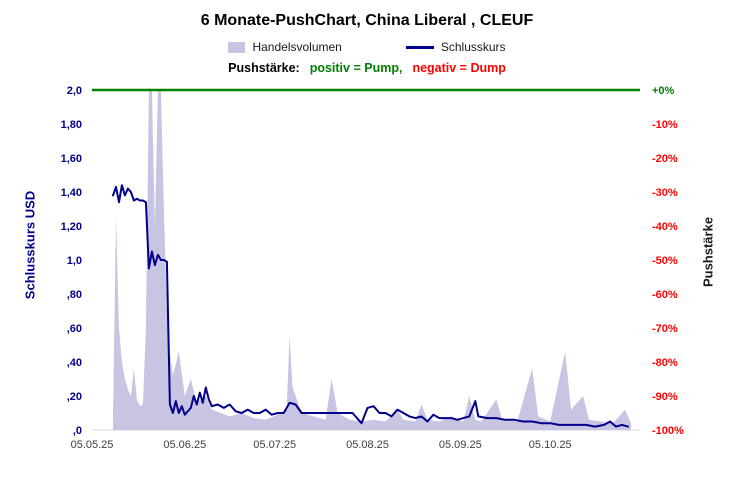  I want to click on svg-text: 05.05.25, so click(92, 445).